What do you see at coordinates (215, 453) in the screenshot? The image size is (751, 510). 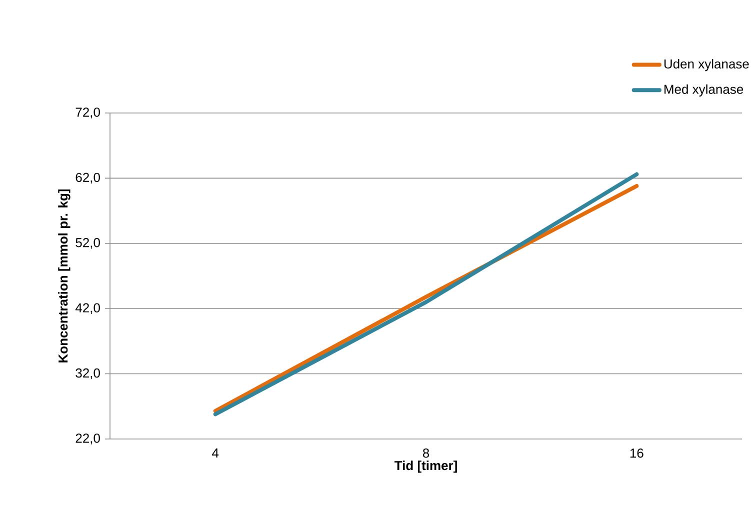 I see `x-tick-label: 4` at bounding box center [215, 453].